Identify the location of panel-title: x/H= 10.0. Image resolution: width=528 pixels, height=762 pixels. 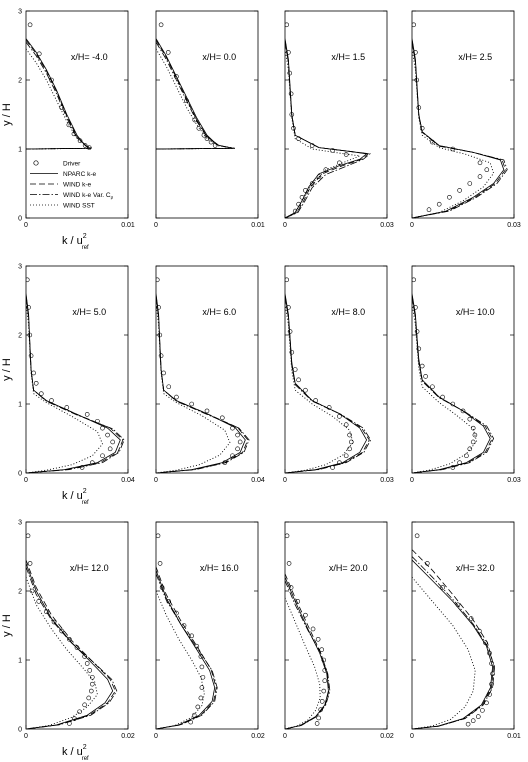
(475, 312).